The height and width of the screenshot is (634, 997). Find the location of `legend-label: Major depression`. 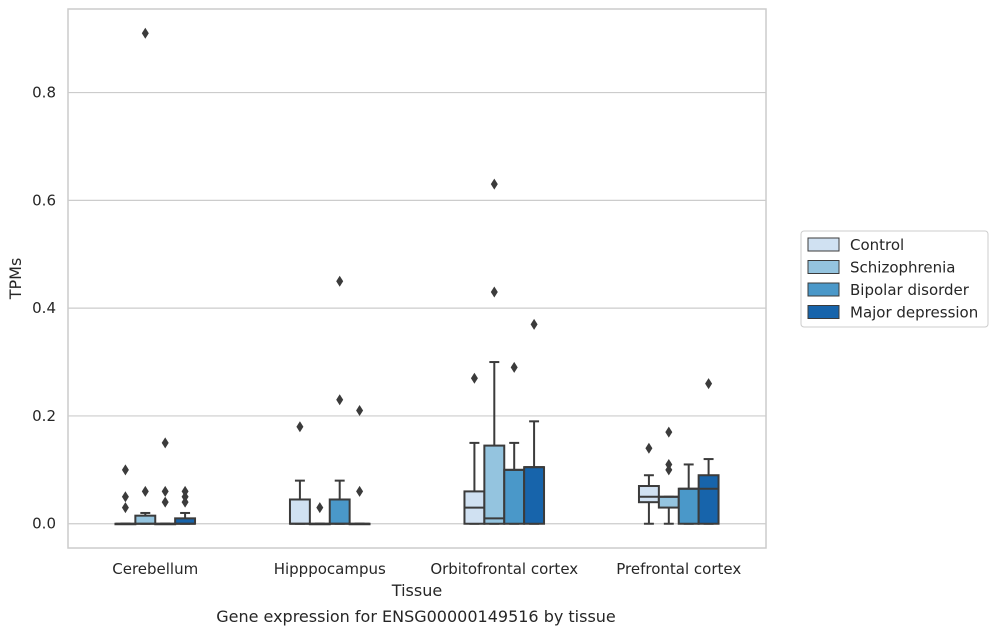

legend-label: Major depression is located at coordinates (914, 313).